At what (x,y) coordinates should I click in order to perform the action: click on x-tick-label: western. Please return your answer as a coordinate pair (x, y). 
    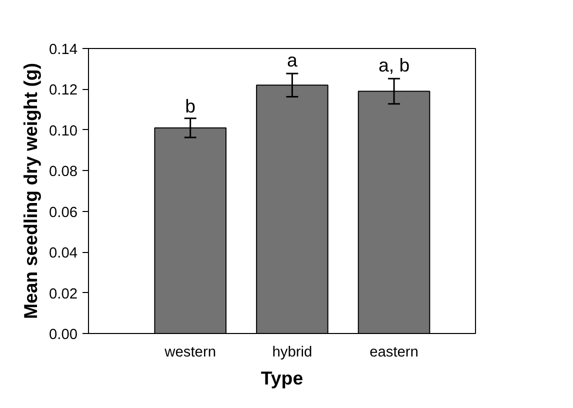
    Looking at the image, I should click on (190, 352).